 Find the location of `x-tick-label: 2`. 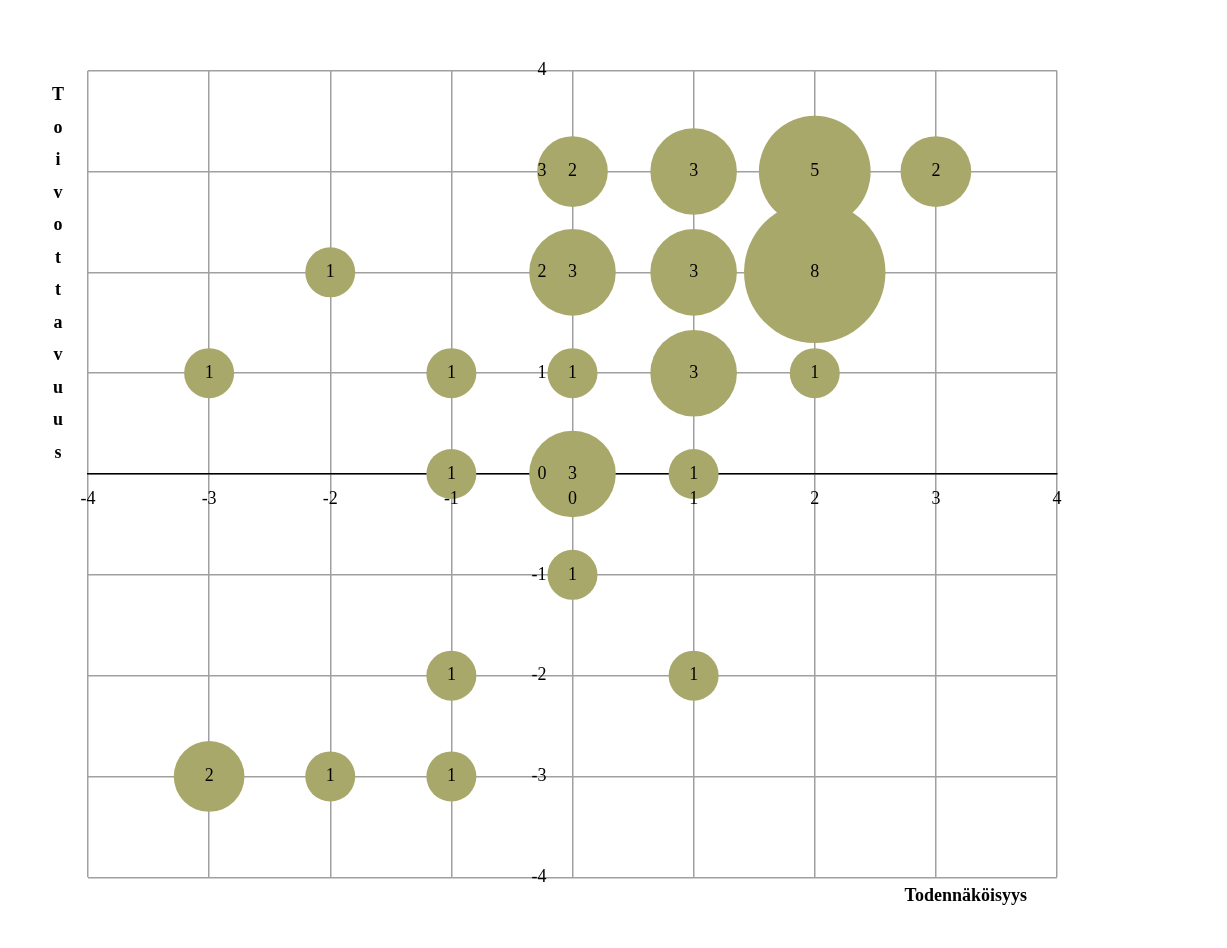

x-tick-label: 2 is located at coordinates (815, 497).